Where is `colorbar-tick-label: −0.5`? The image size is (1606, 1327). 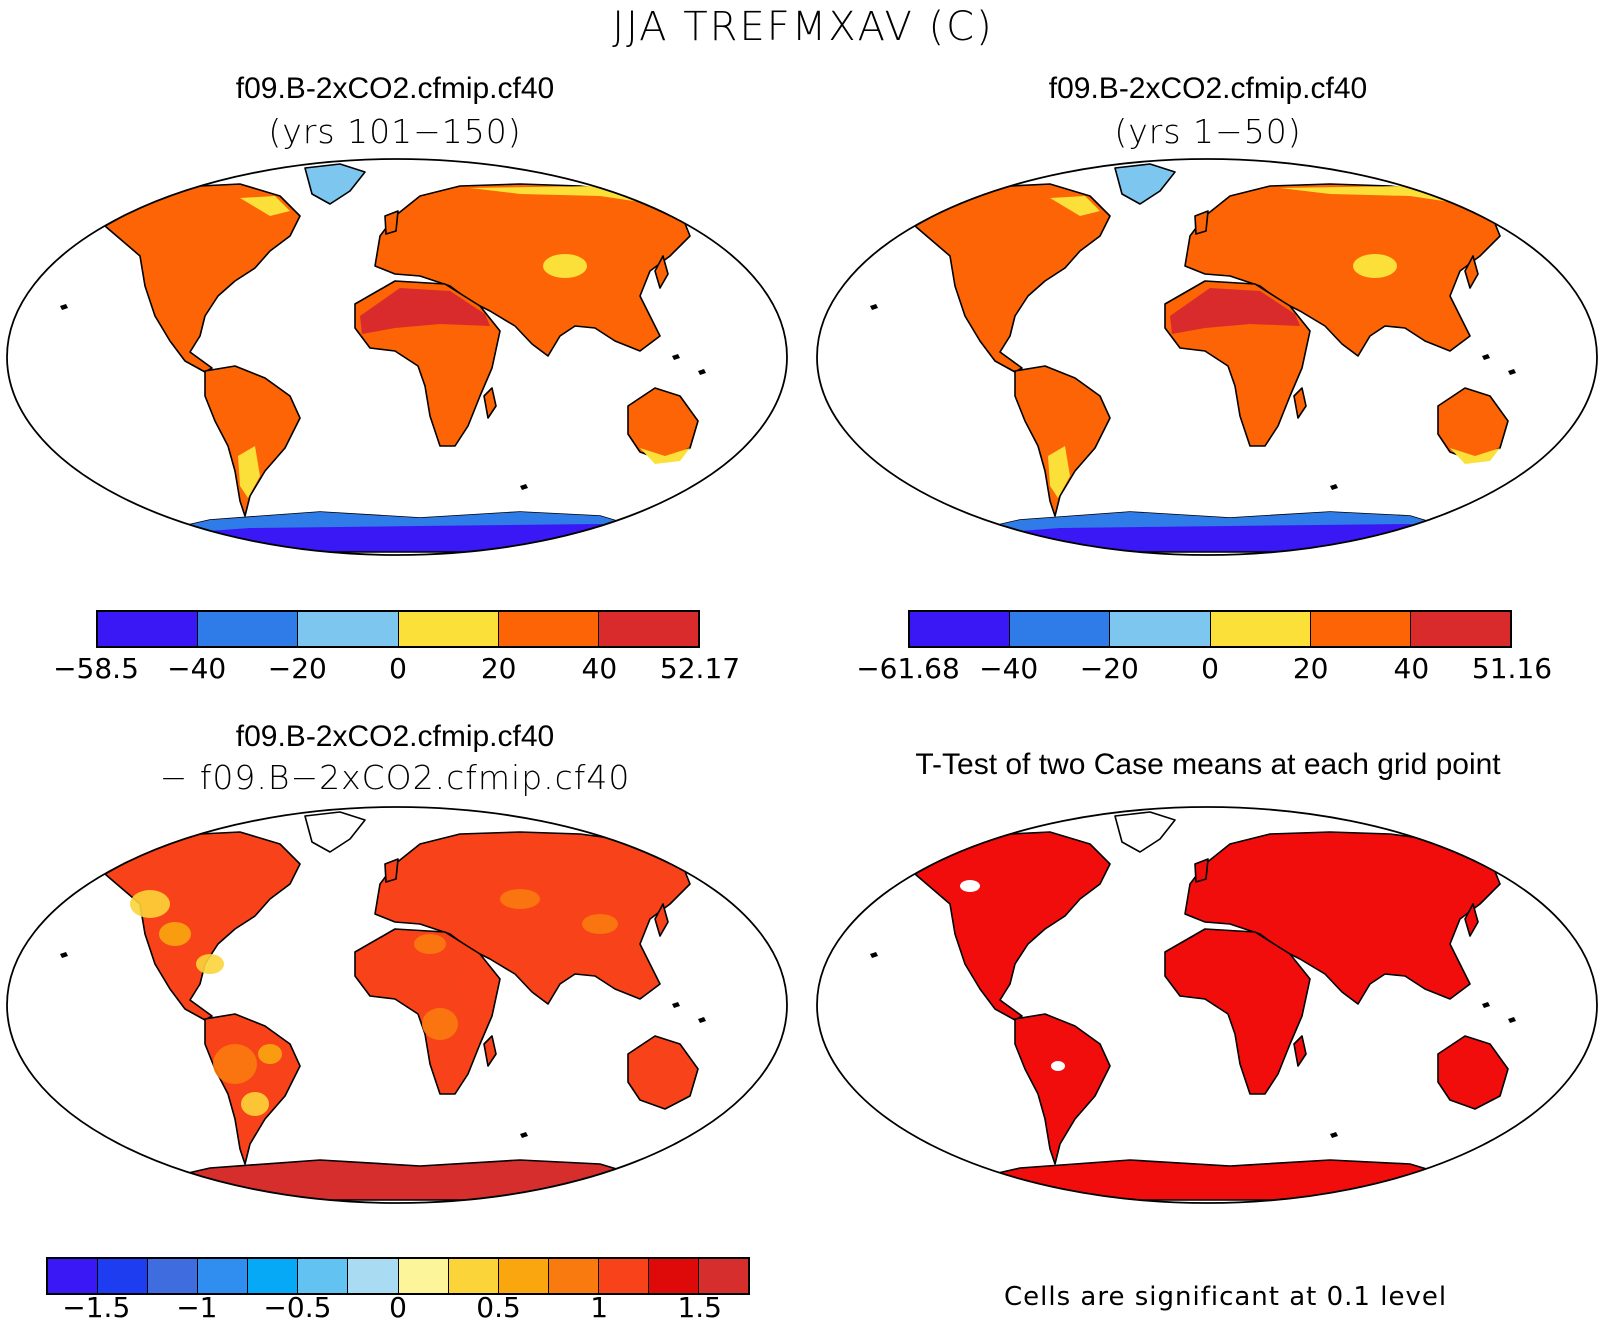
colorbar-tick-label: −0.5 is located at coordinates (297, 1307).